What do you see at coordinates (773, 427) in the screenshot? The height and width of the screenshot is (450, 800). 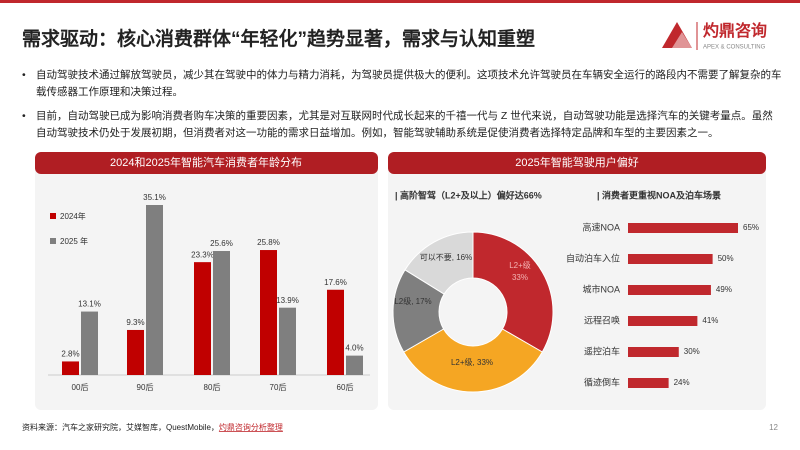 I see `page-number: 12` at bounding box center [773, 427].